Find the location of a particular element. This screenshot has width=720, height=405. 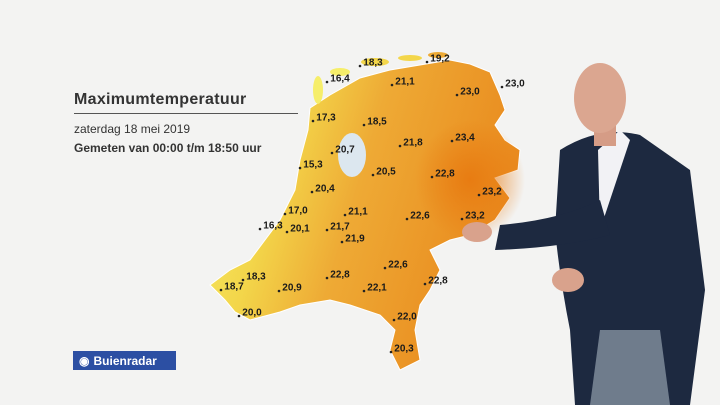

station-label: 22,0 is located at coordinates (407, 317).